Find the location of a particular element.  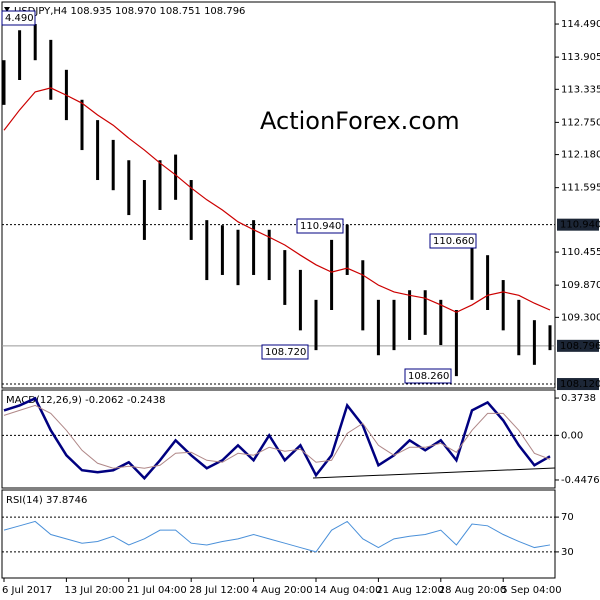

h-line-label: 108.796 is located at coordinates (580, 346).